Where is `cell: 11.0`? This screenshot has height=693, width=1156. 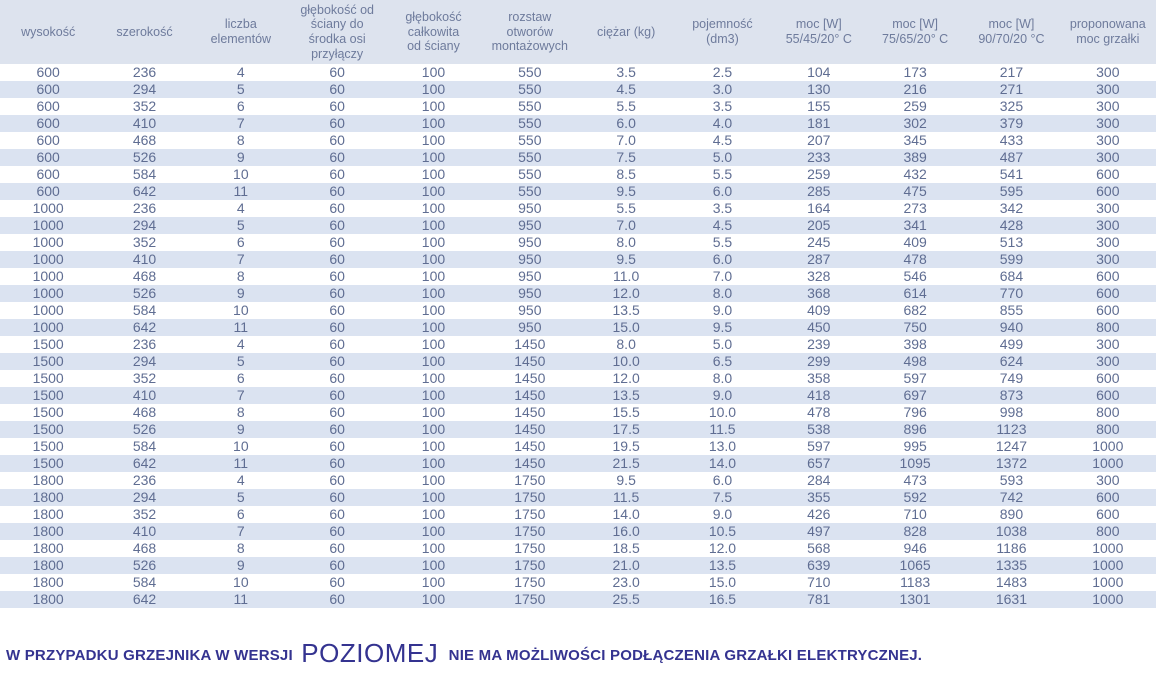 cell: 11.0 is located at coordinates (626, 276).